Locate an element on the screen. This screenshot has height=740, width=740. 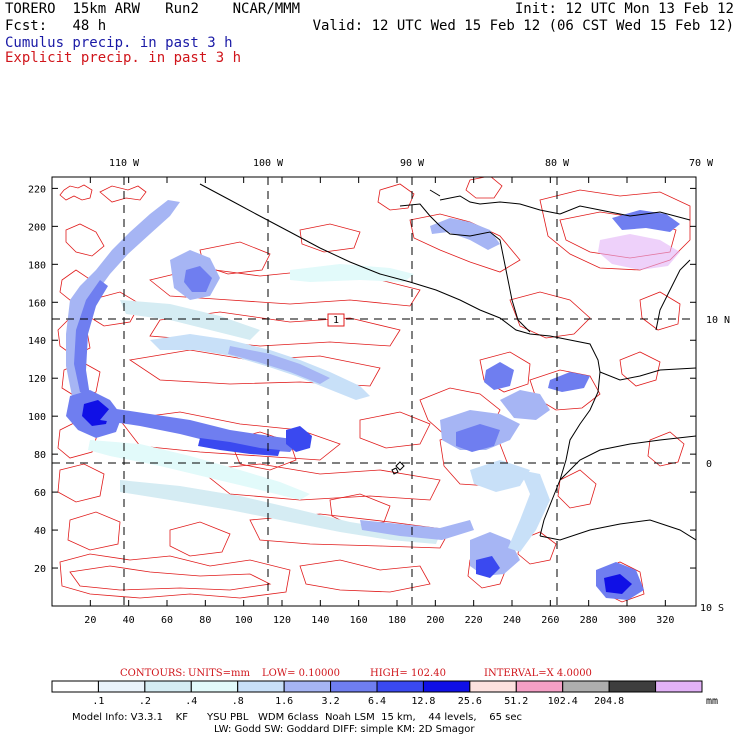
x-tick-label: 240 is located at coordinates (512, 620).